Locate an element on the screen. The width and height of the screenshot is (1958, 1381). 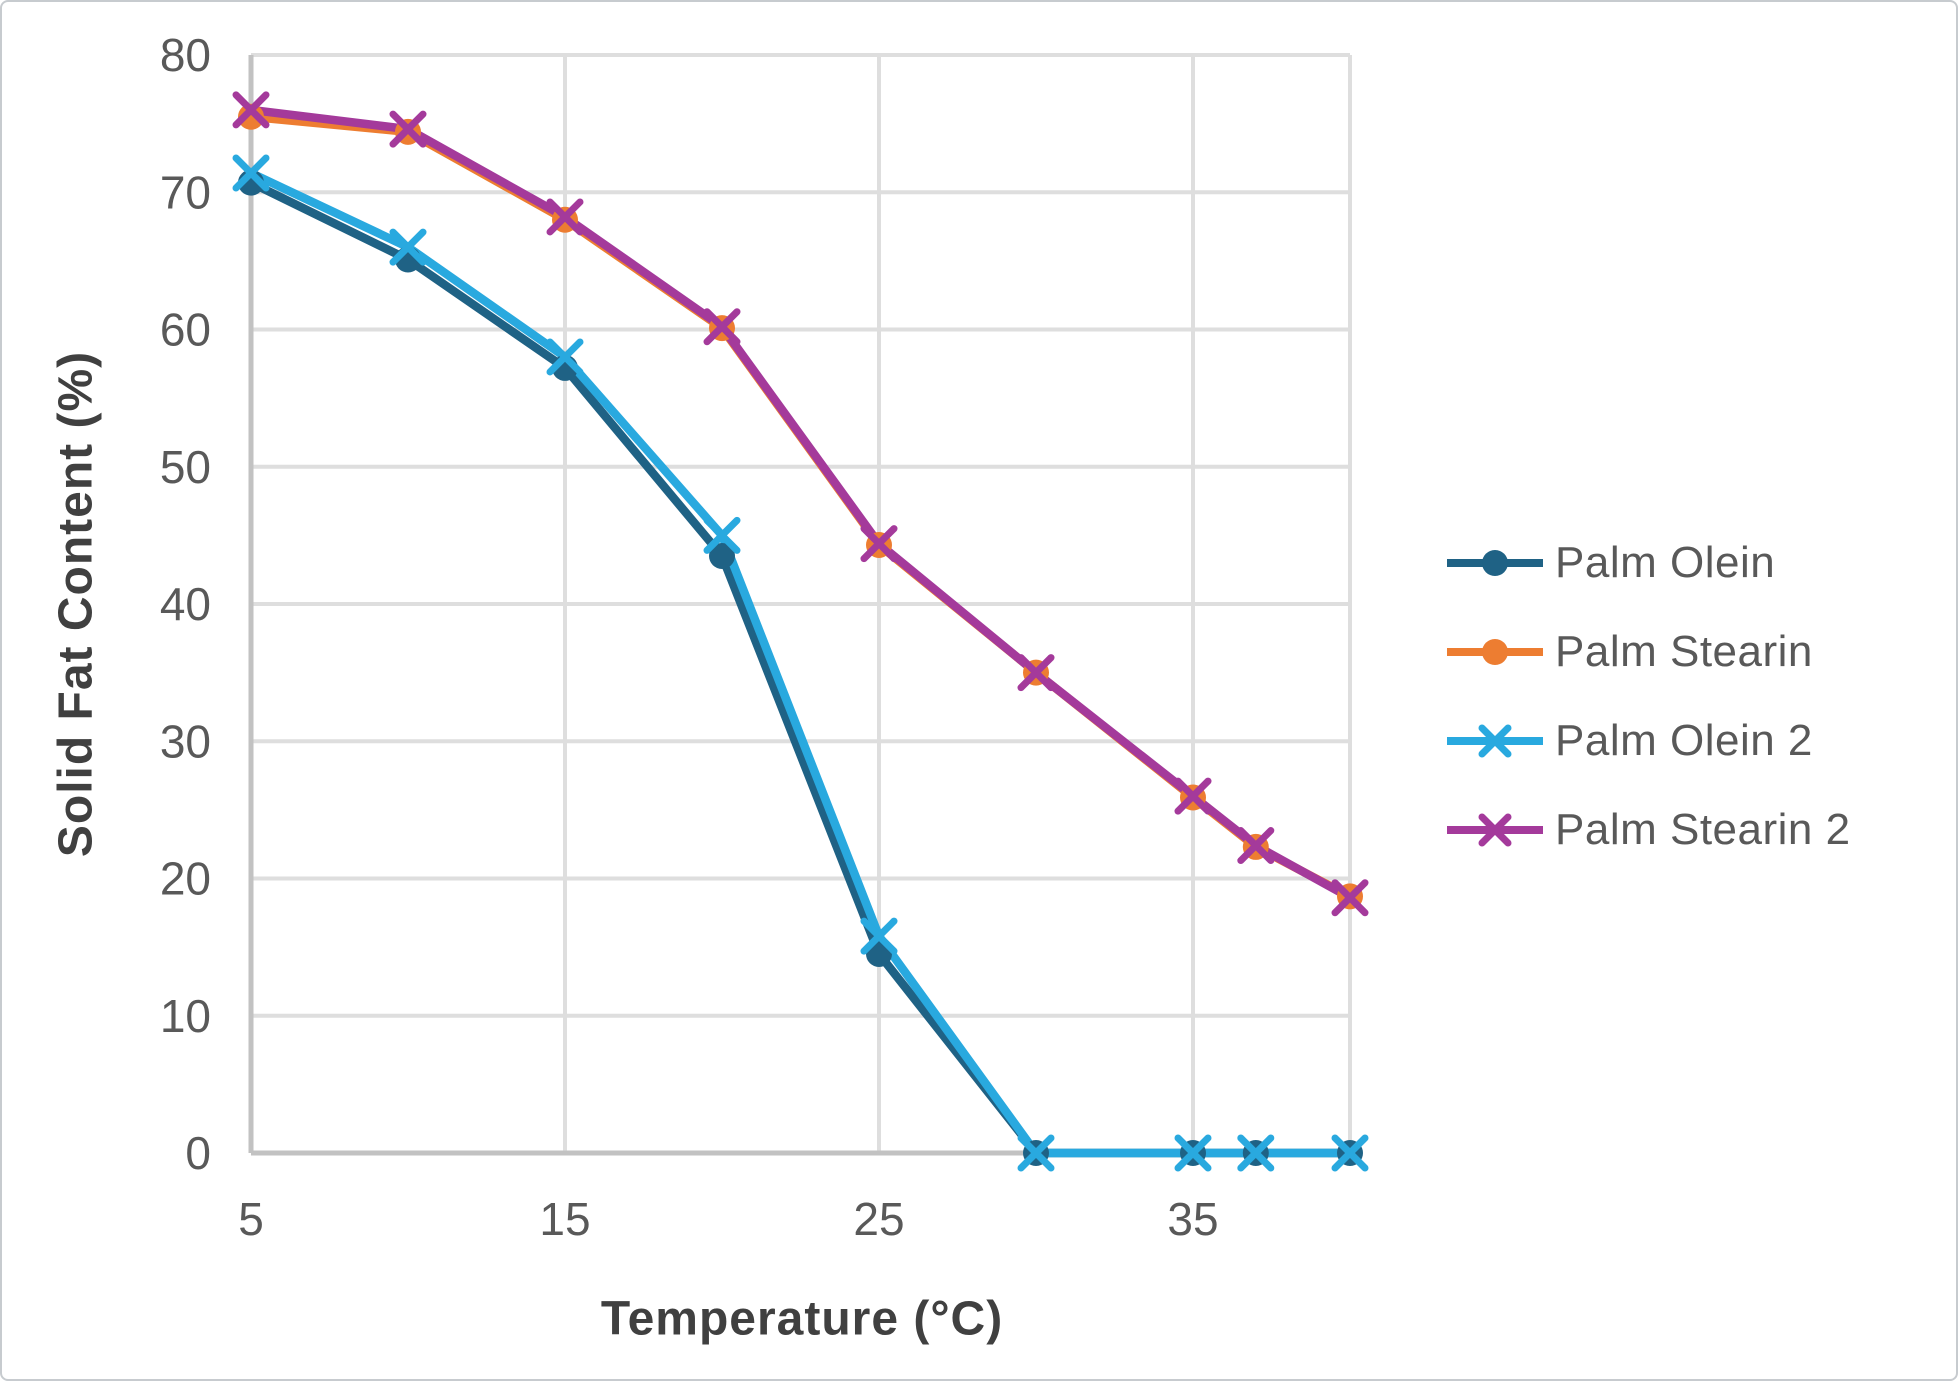
x-tick-label: 15 is located at coordinates (564, 1219).